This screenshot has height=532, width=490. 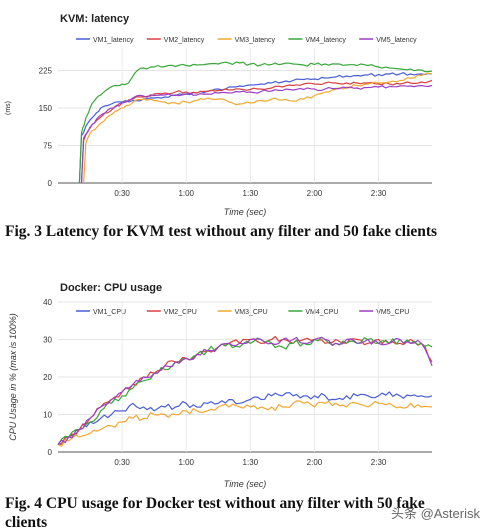 What do you see at coordinates (47, 302) in the screenshot?
I see `y-tick-label: 40` at bounding box center [47, 302].